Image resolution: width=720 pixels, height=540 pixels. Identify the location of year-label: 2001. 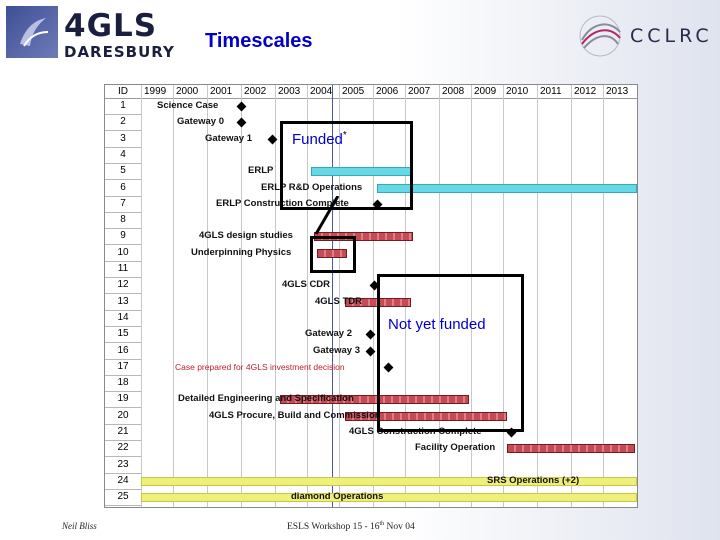
(221, 91).